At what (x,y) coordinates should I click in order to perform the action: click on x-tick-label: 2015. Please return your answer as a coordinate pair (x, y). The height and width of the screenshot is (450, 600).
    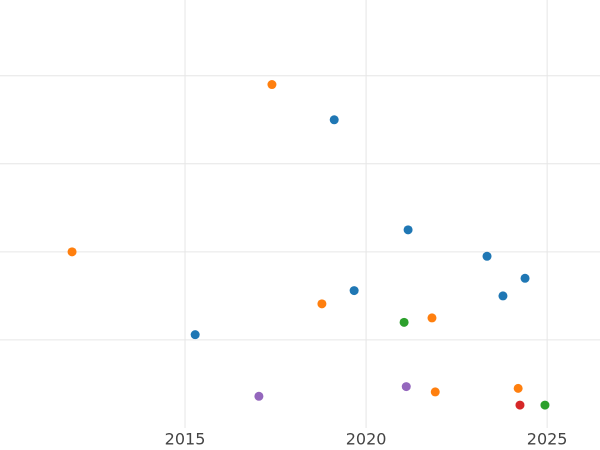
    Looking at the image, I should click on (185, 439).